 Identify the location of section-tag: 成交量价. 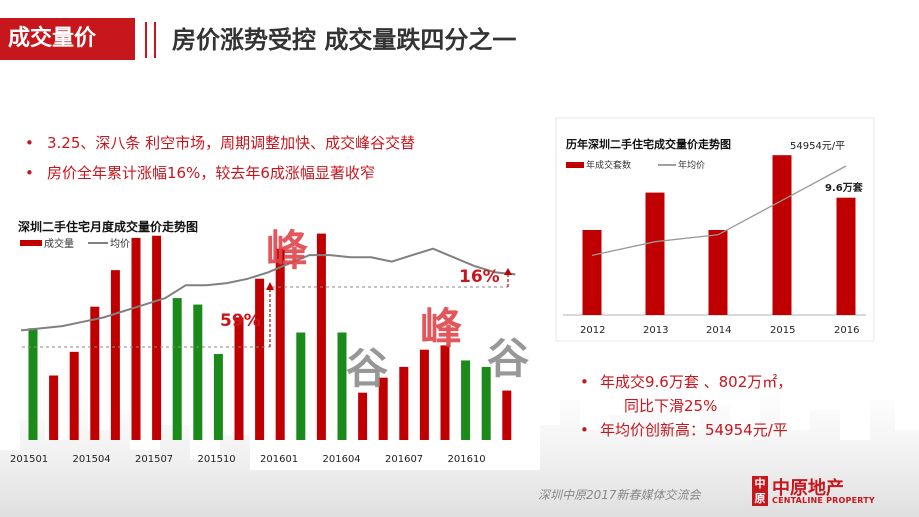
(67, 39).